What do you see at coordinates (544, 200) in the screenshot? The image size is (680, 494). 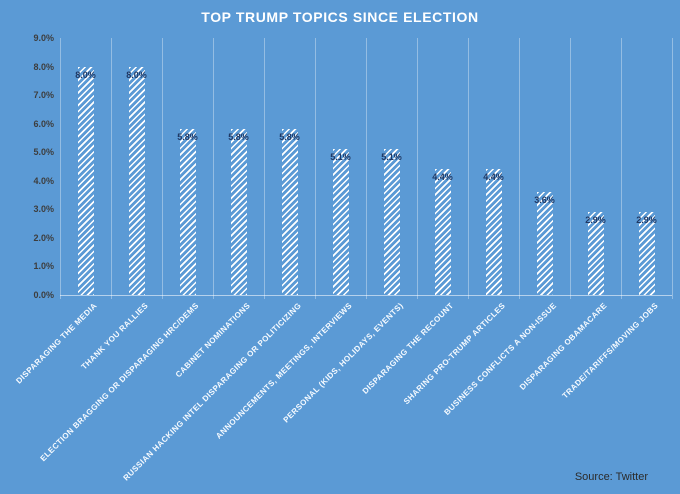 I see `bar-data-label: 3.6%` at bounding box center [544, 200].